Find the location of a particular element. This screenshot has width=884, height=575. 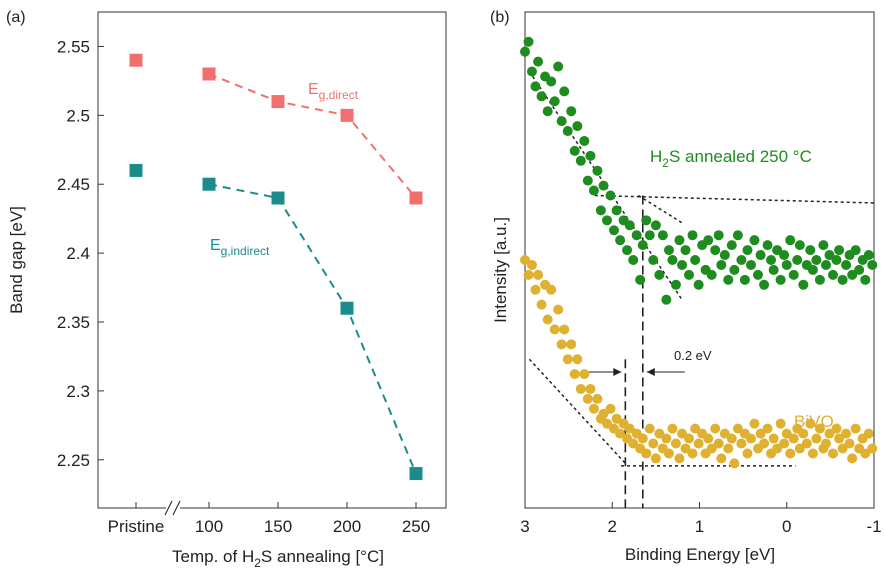

legend-h2s: H2S annealed 250 °C is located at coordinates (731, 158).